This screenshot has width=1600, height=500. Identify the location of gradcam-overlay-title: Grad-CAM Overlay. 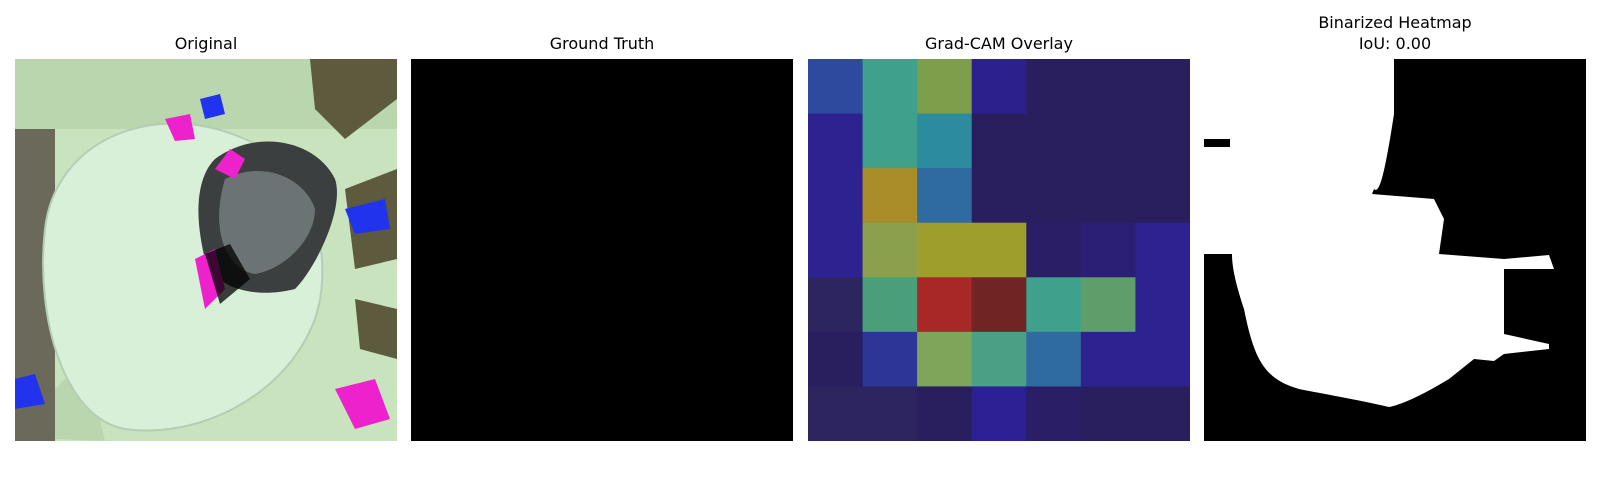
(999, 43).